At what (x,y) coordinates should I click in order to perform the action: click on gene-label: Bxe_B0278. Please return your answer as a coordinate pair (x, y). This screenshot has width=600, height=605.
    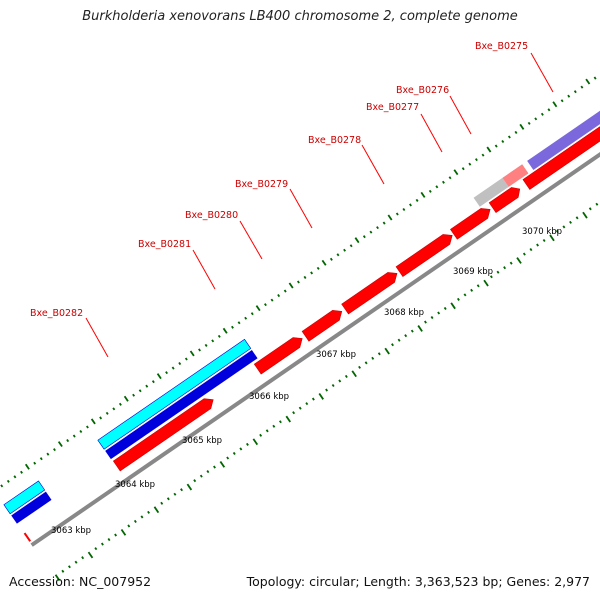
    Looking at the image, I should click on (334, 140).